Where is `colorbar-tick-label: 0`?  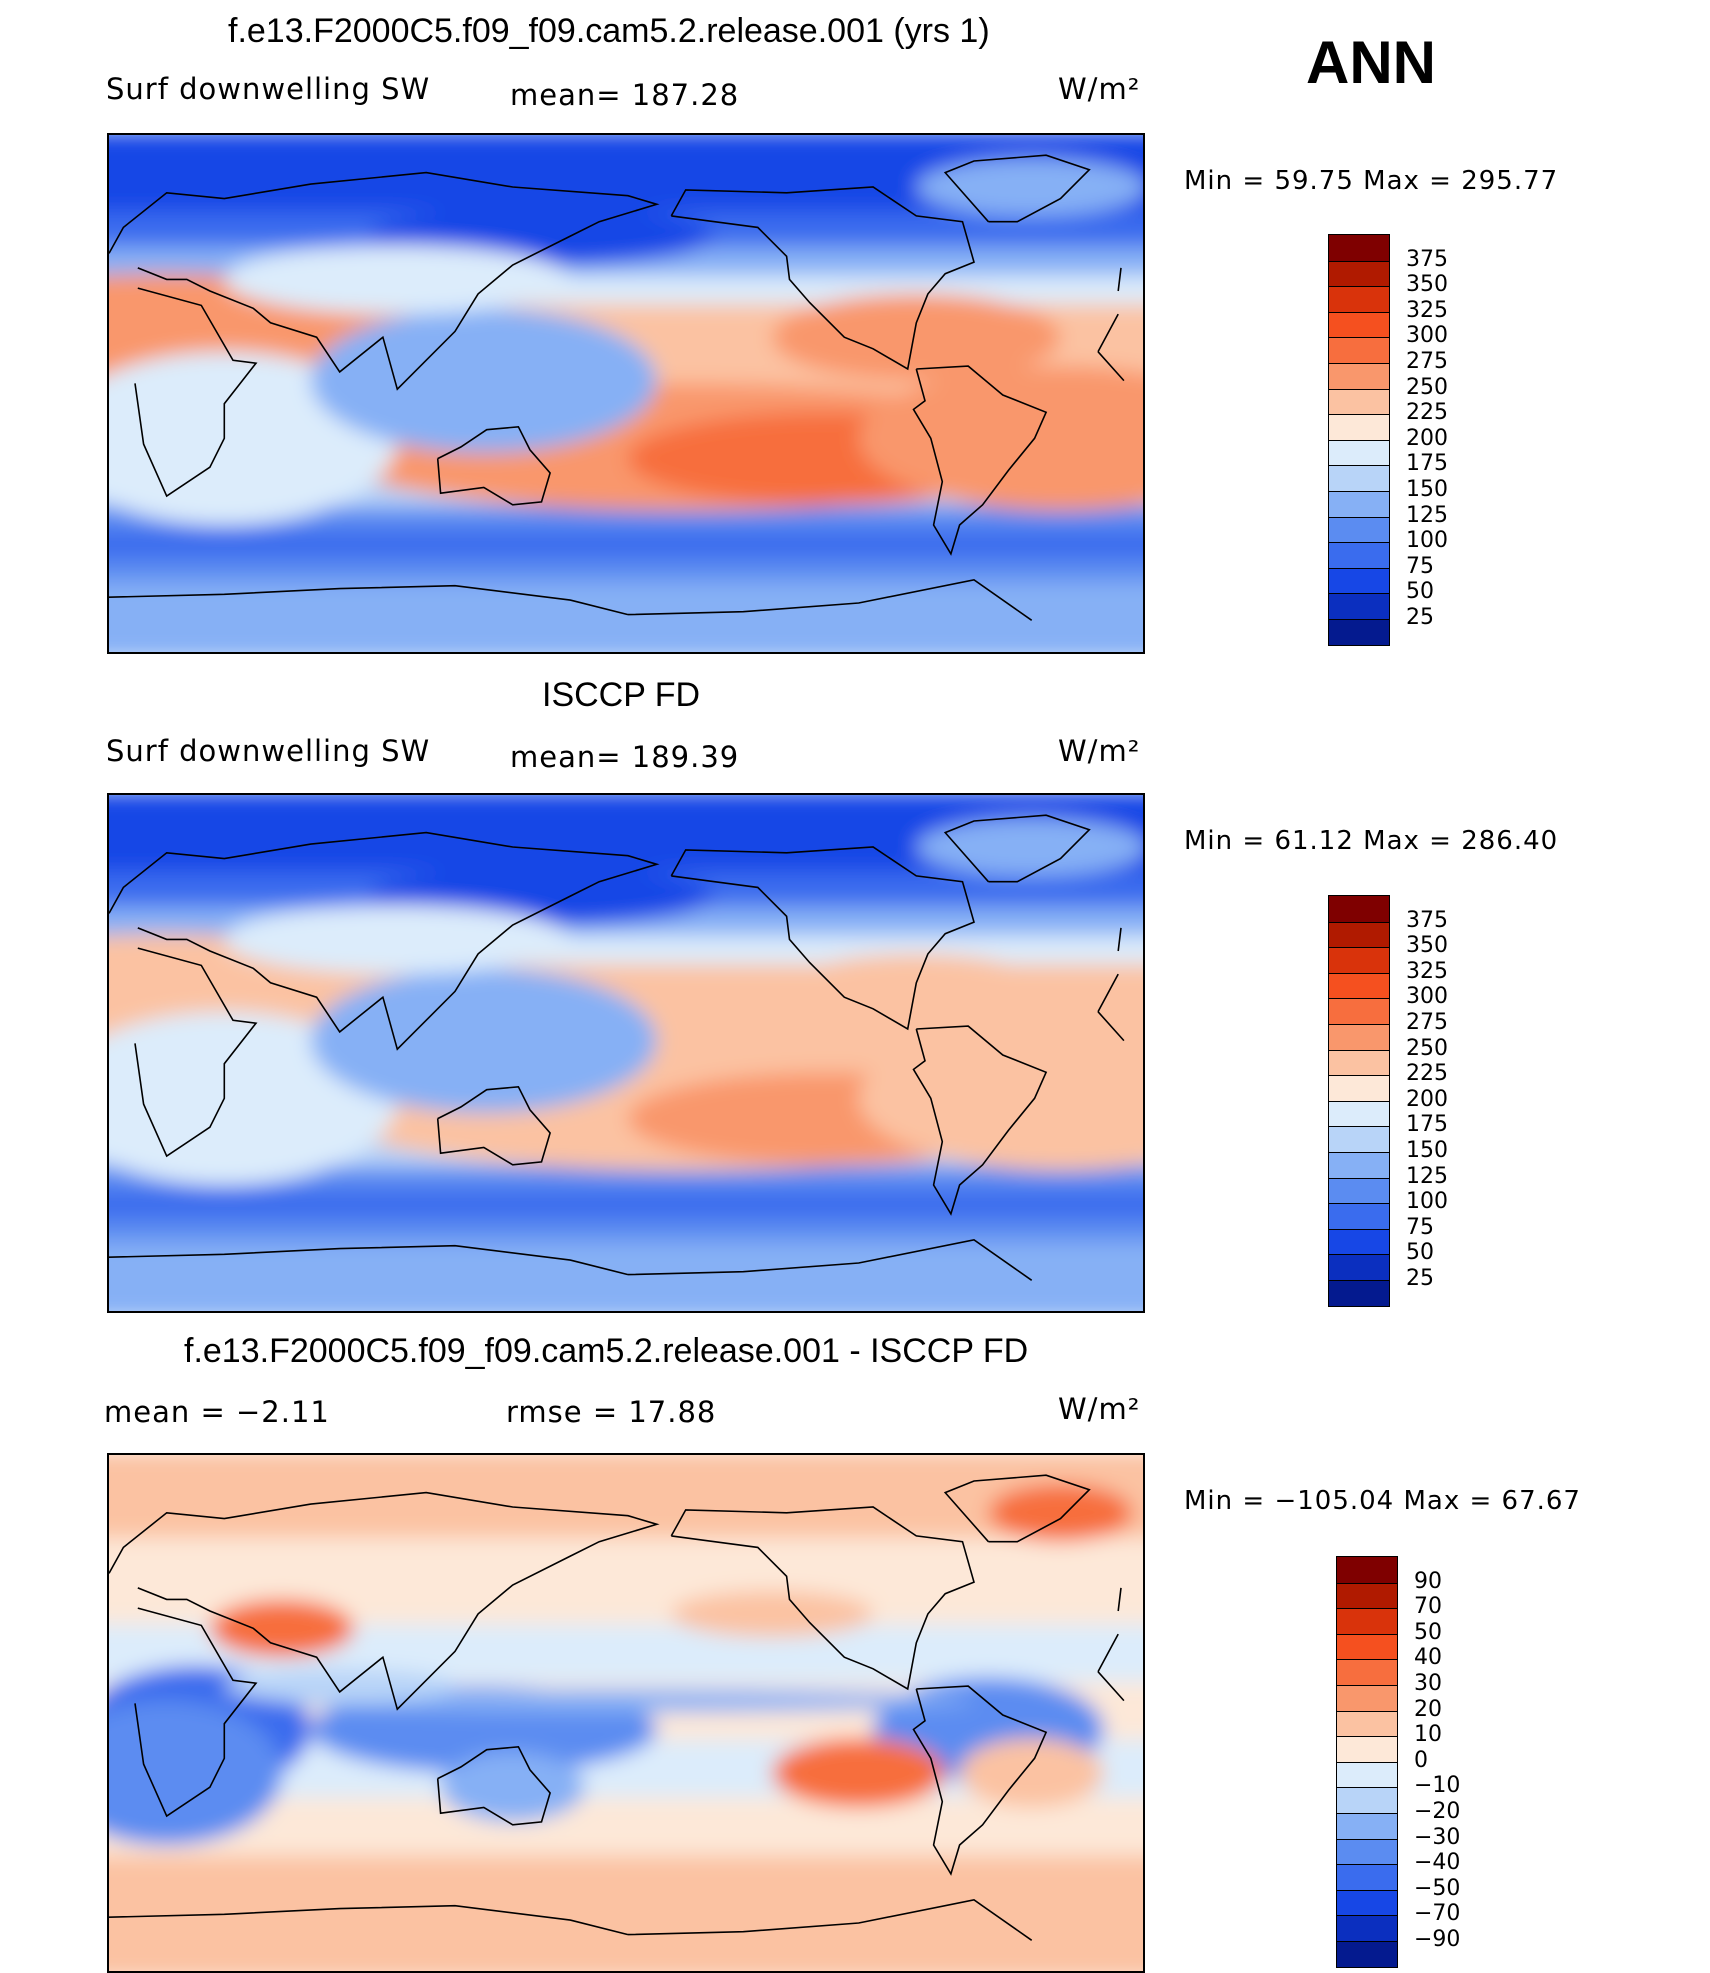
colorbar-tick-label: 0 is located at coordinates (1421, 1760).